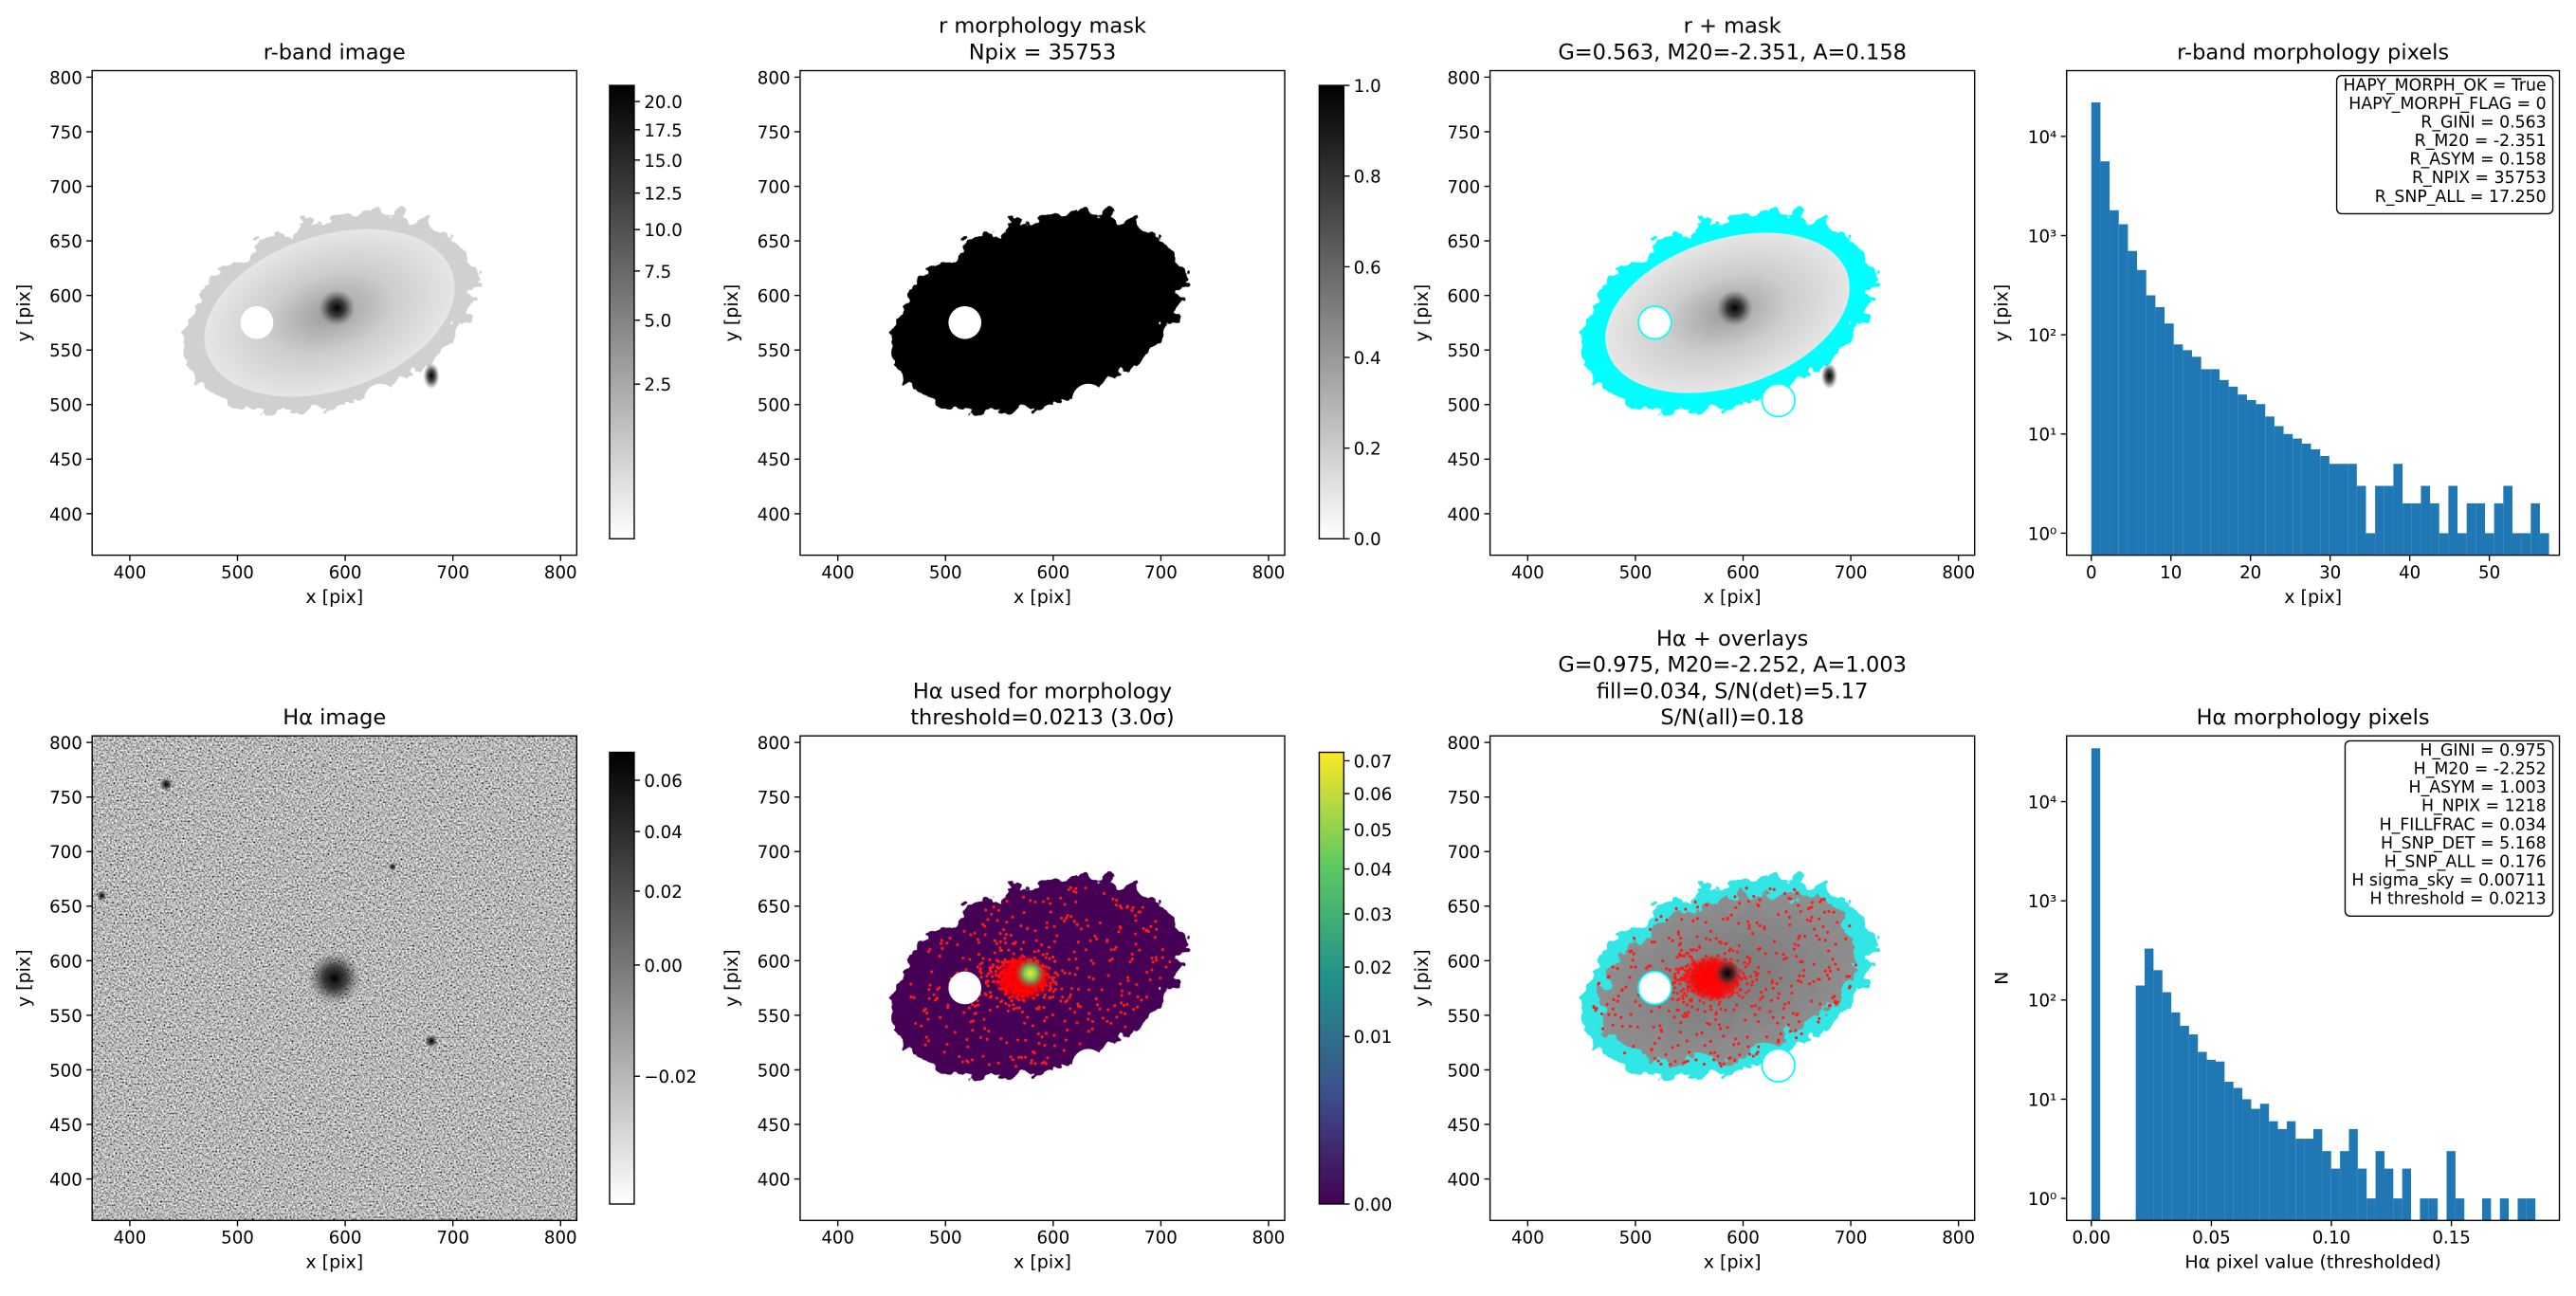  I want to click on x-tick-label: 20, so click(2250, 573).